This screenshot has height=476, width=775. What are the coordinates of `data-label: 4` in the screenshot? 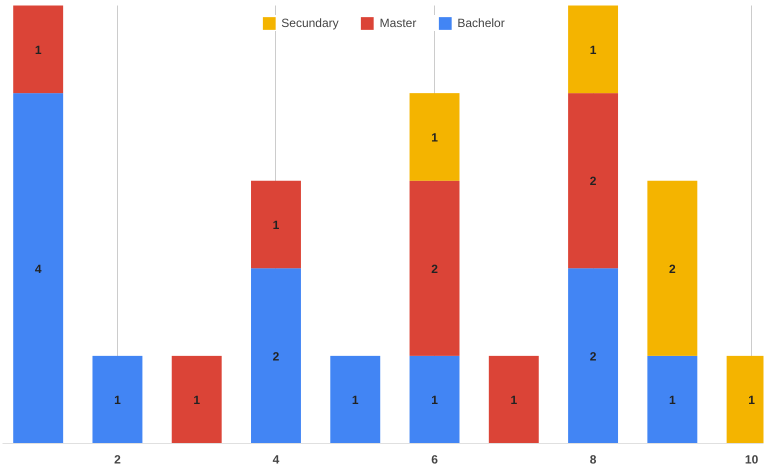 It's located at (38, 269).